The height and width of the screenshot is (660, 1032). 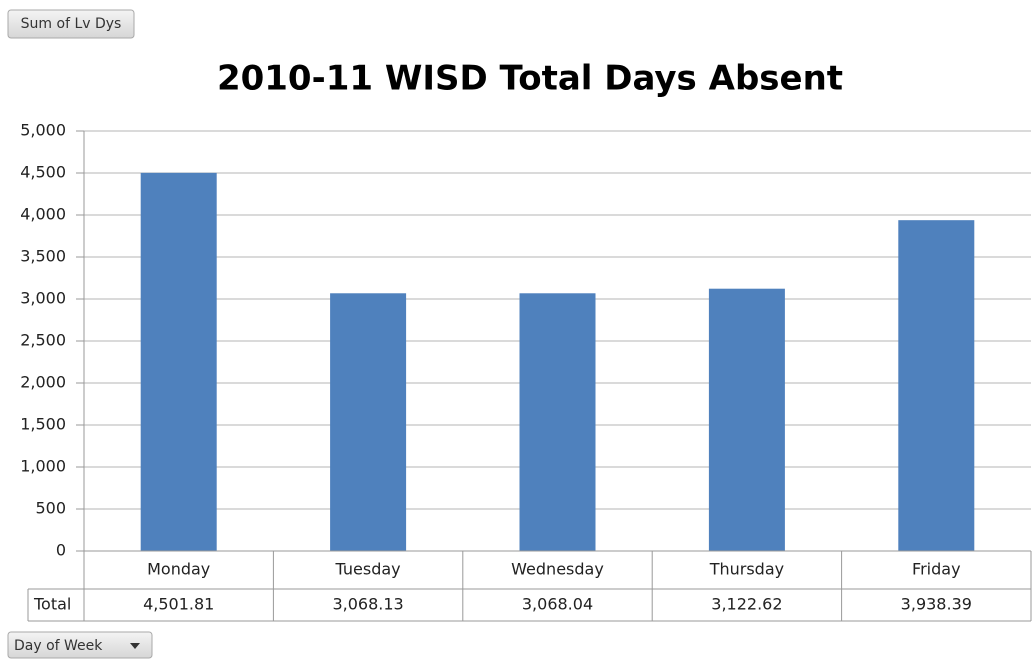 I want to click on table-value: 3,068.04, so click(x=557, y=604).